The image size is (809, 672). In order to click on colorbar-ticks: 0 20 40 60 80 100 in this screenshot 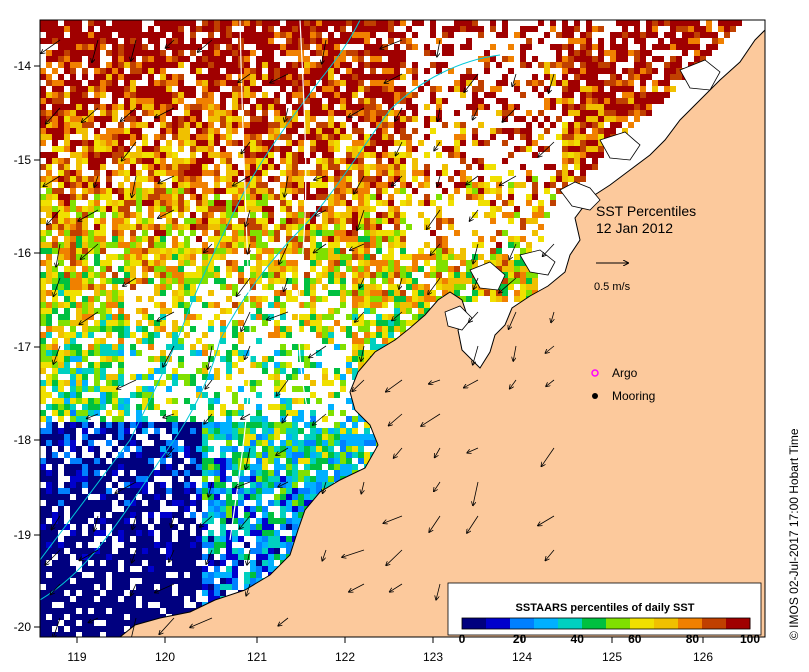, I will do `click(610, 639)`.